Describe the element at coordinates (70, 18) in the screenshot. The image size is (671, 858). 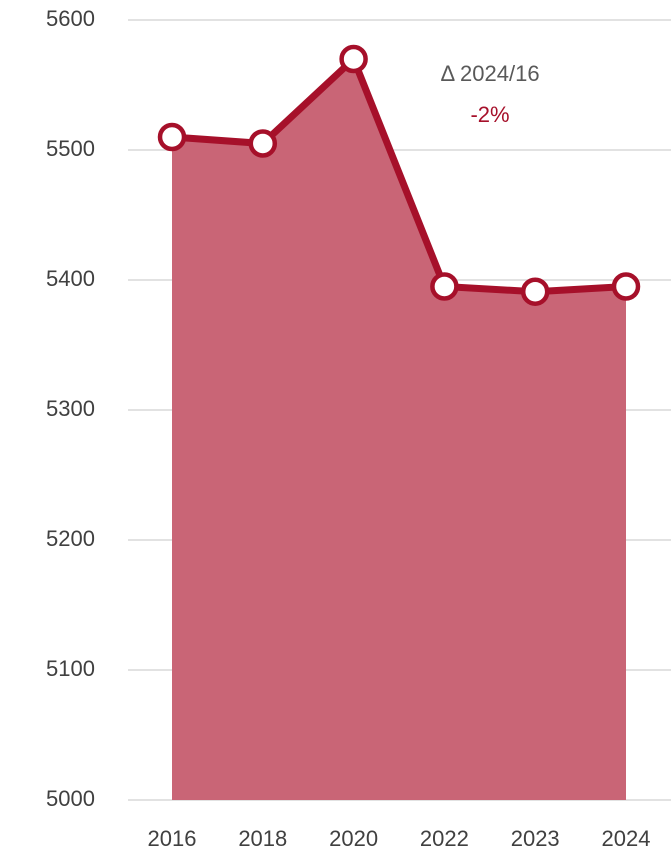
I see `y-tick-label: 5600` at that location.